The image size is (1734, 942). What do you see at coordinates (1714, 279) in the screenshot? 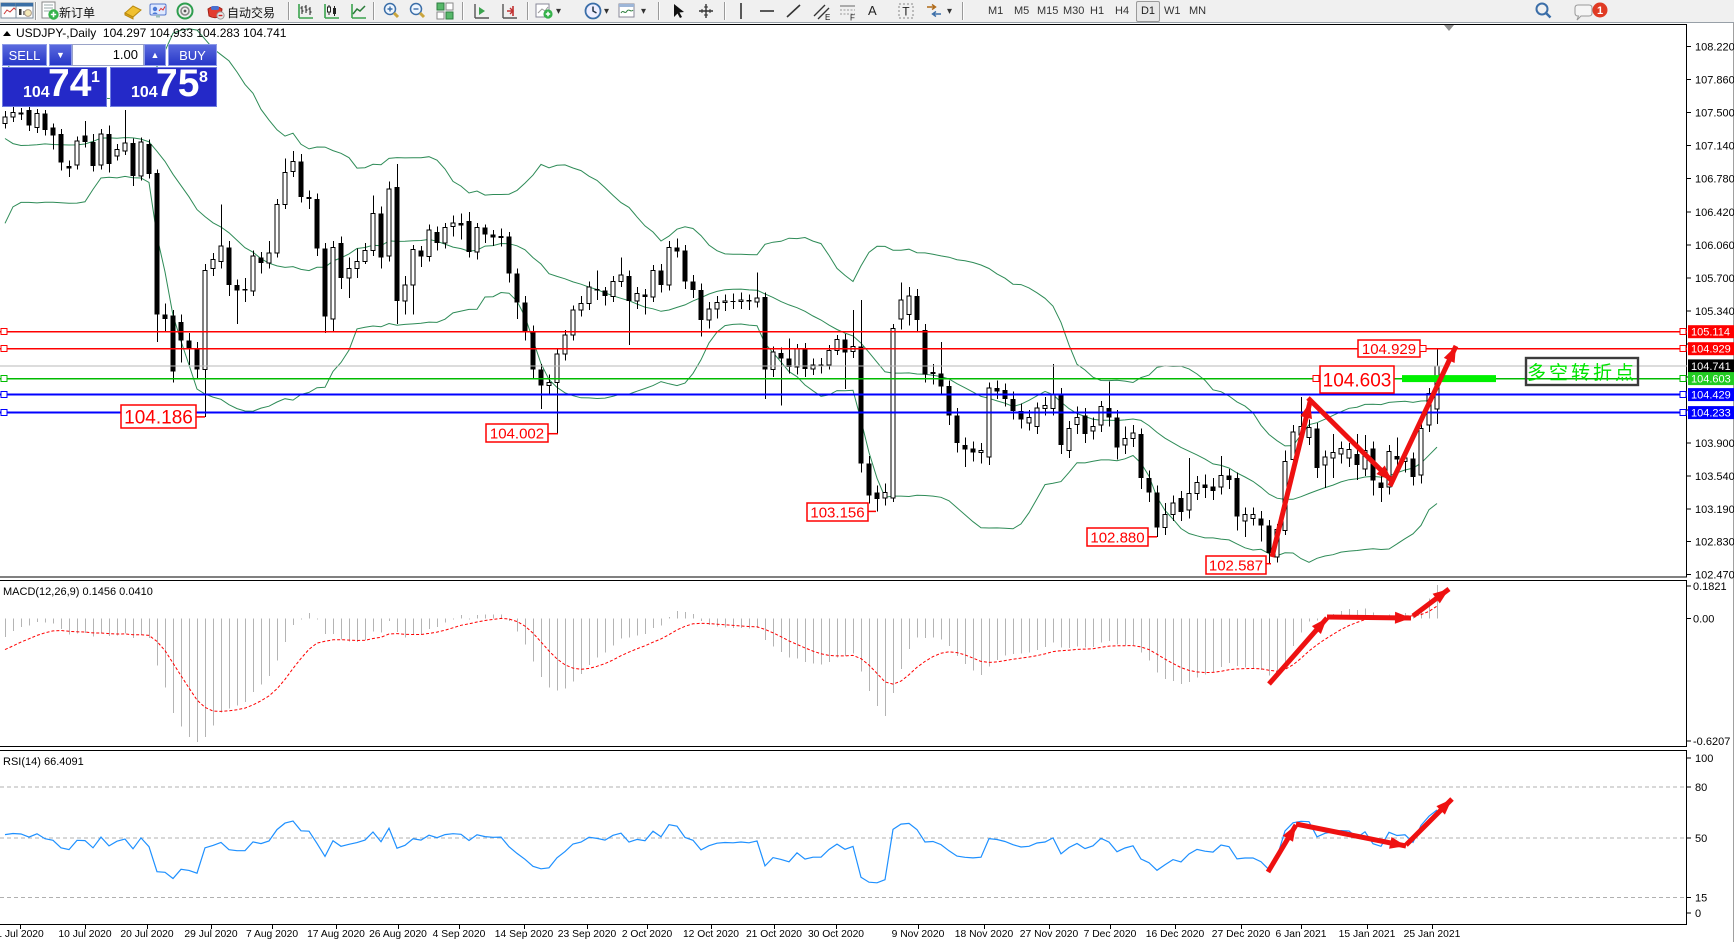
I see `svg-text: 105.700` at bounding box center [1714, 279].